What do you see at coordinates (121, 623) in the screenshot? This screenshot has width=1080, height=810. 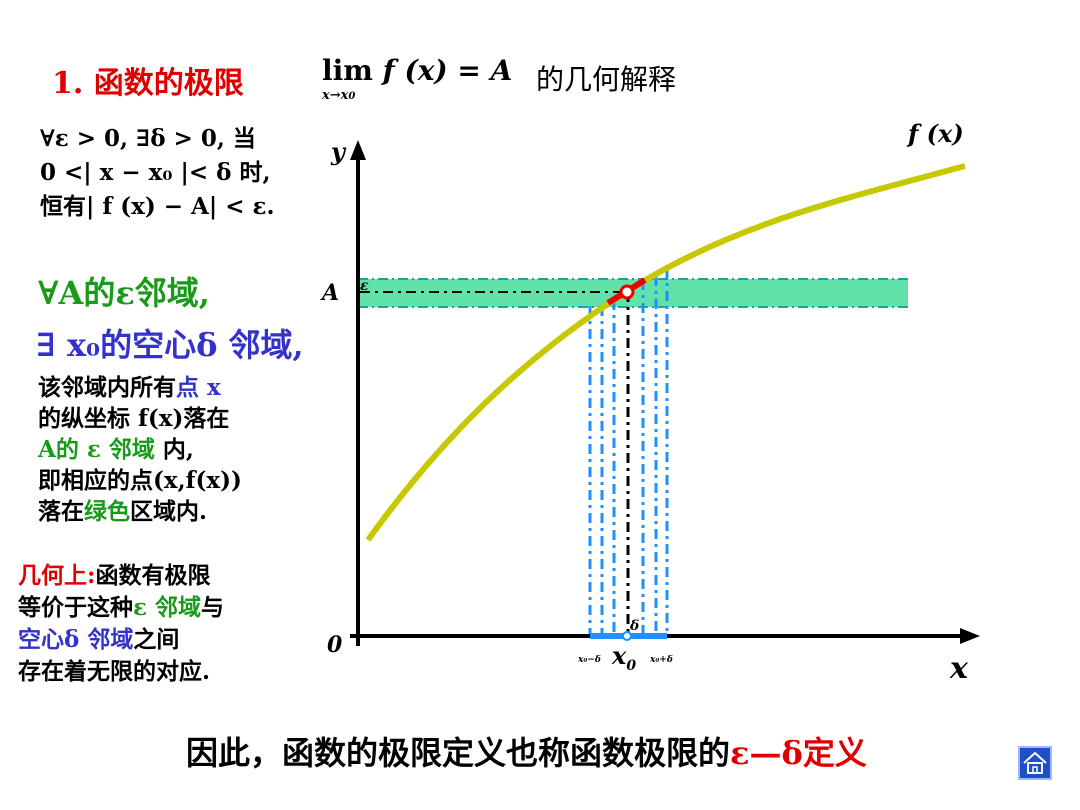 I see `geometric-meaning: 几何上:函数有极限 等价于这种ε 邻域与 空心δ 邻域之间 存在着无限的对应.` at bounding box center [121, 623].